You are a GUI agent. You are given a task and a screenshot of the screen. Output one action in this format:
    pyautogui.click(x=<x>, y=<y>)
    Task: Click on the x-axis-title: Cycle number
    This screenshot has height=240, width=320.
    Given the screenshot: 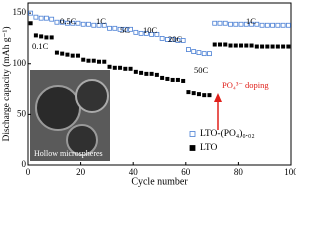 What is the action you would take?
    pyautogui.click(x=159, y=181)
    